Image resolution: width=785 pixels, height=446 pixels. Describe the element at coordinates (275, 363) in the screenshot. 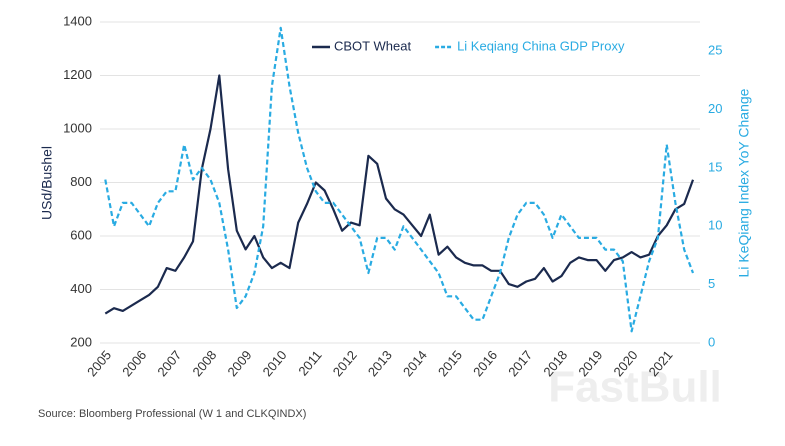

I see `x-tick-label: 2010` at that location.